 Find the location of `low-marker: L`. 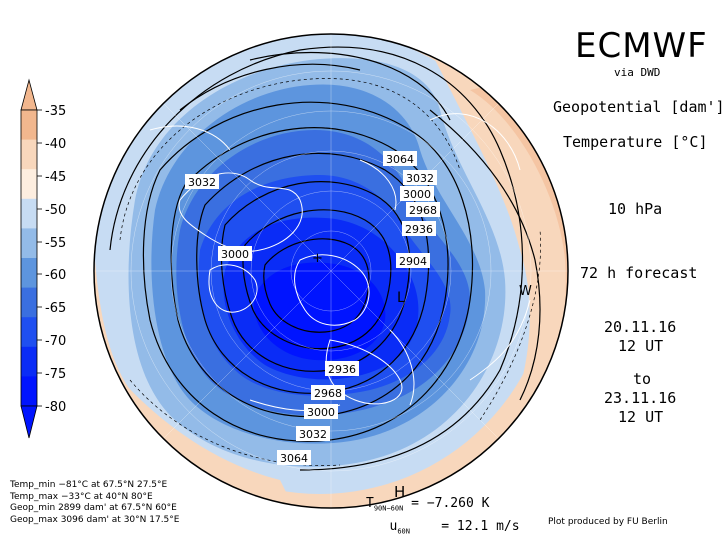

low-marker: L is located at coordinates (401, 298).